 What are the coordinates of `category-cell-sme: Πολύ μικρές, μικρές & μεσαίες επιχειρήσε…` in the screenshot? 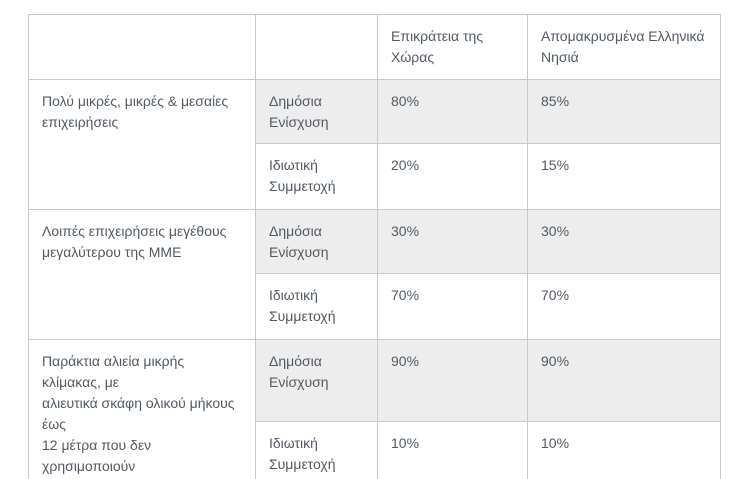 It's located at (142, 144).